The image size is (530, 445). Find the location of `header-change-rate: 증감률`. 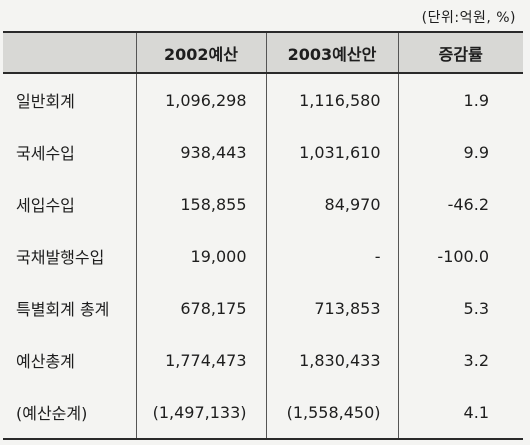

header-change-rate: 증감률 is located at coordinates (460, 52).